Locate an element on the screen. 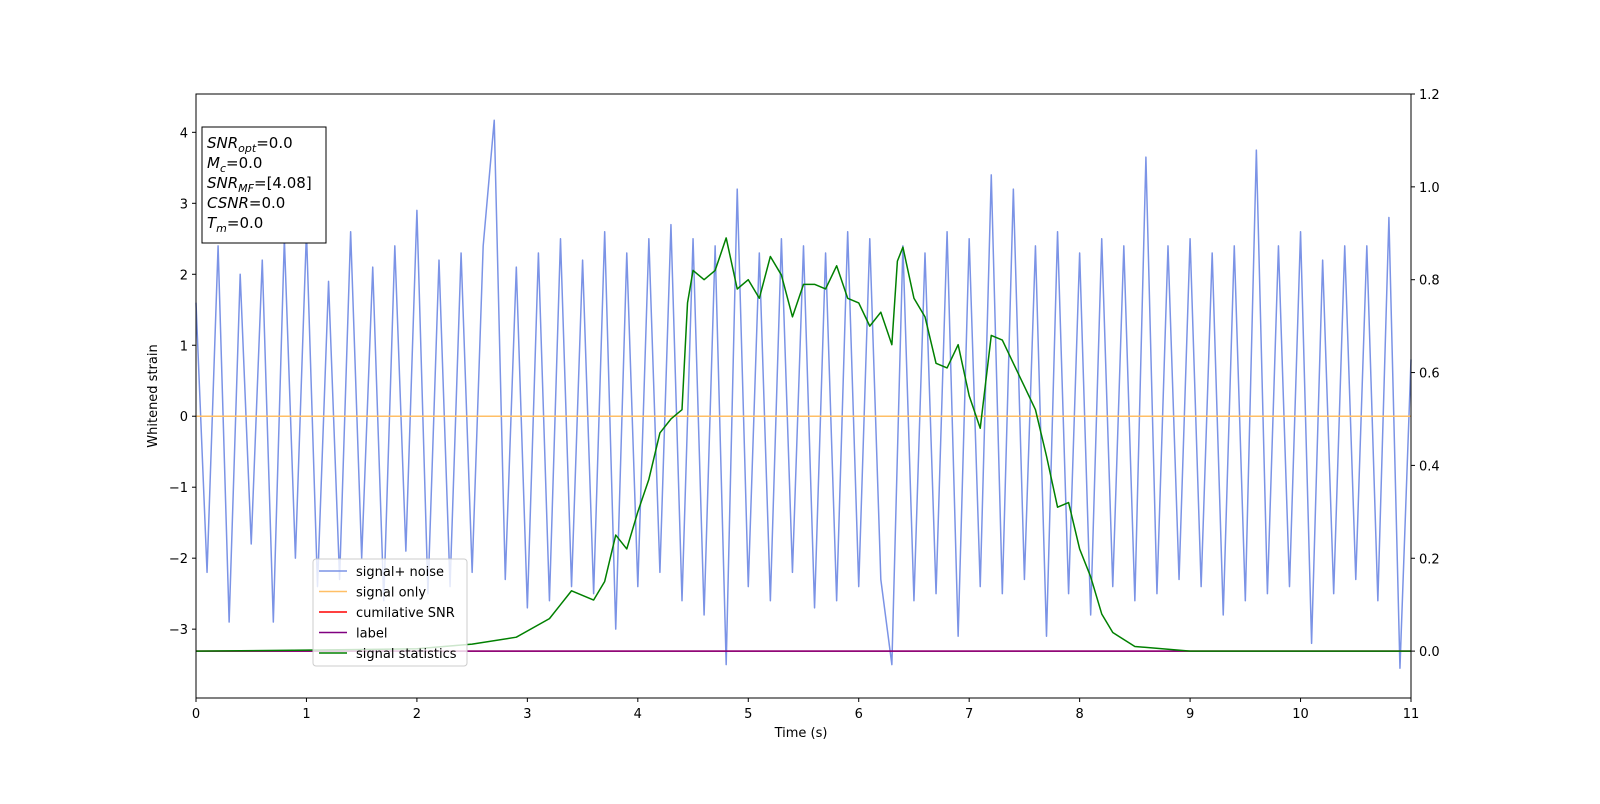  annotation-sub: c is located at coordinates (223, 168).